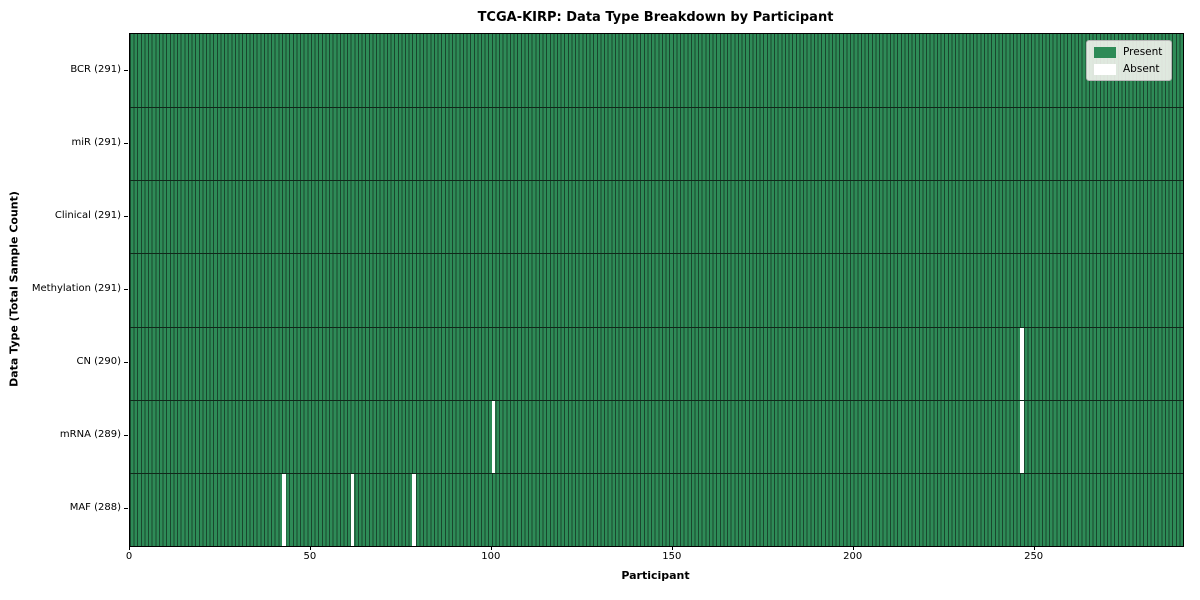 This screenshot has height=600, width=1200. What do you see at coordinates (1143, 52) in the screenshot?
I see `legend-label: Present` at bounding box center [1143, 52].